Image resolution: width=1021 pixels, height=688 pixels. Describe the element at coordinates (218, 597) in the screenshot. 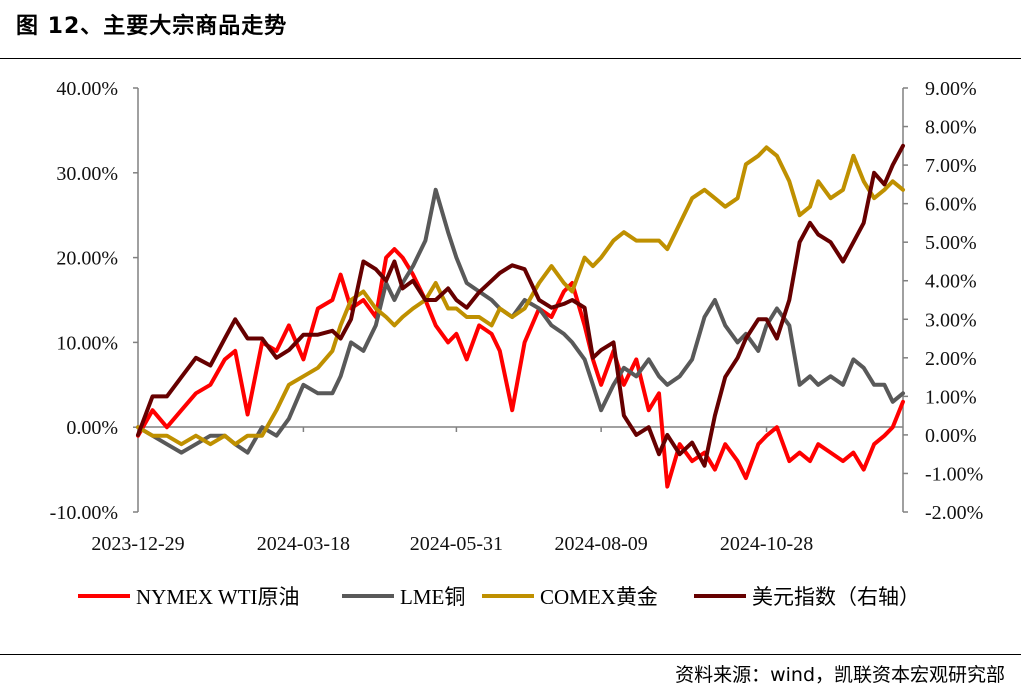

I see `legend-label-1: NYMEX WTI原油` at that location.